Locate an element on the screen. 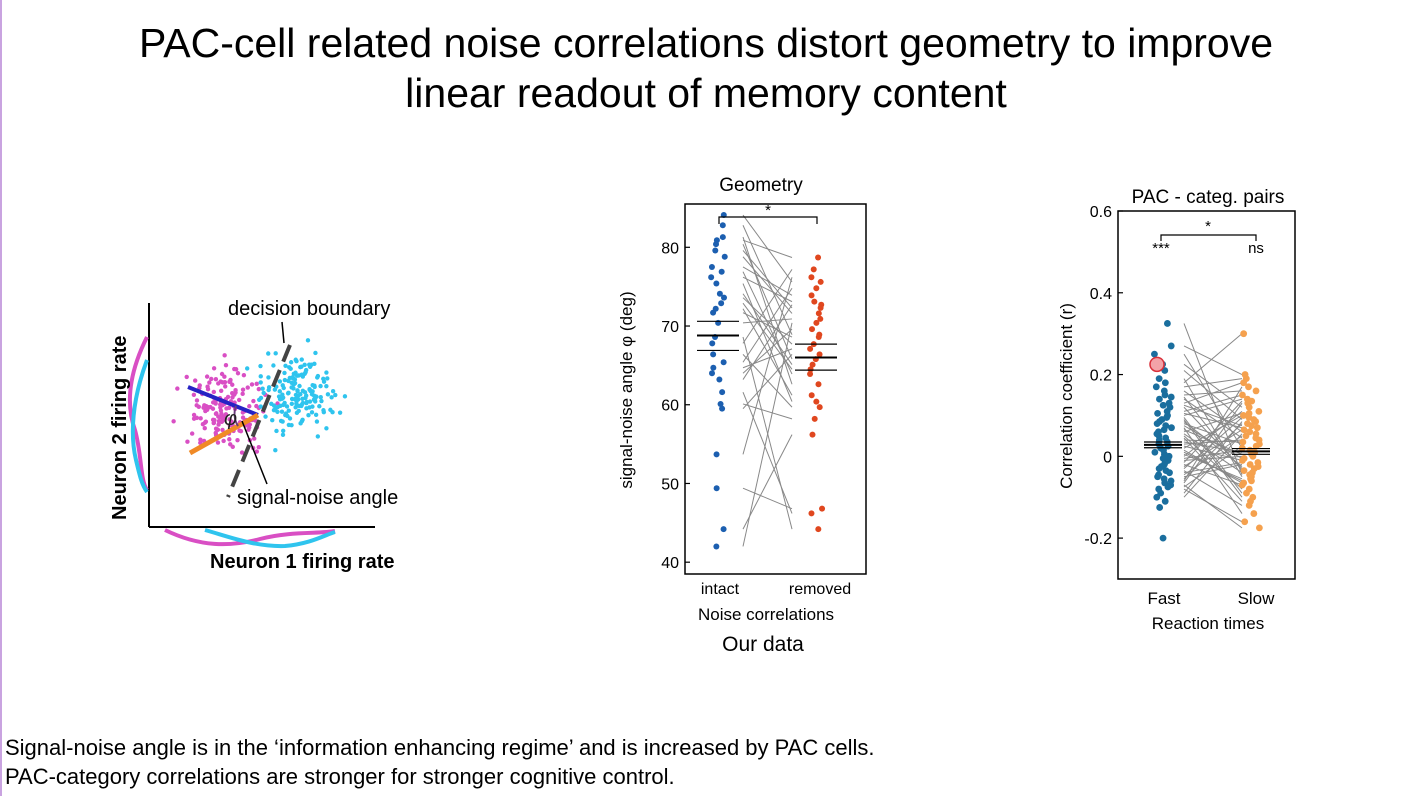  y-tick-label: 60 is located at coordinates (670, 406).